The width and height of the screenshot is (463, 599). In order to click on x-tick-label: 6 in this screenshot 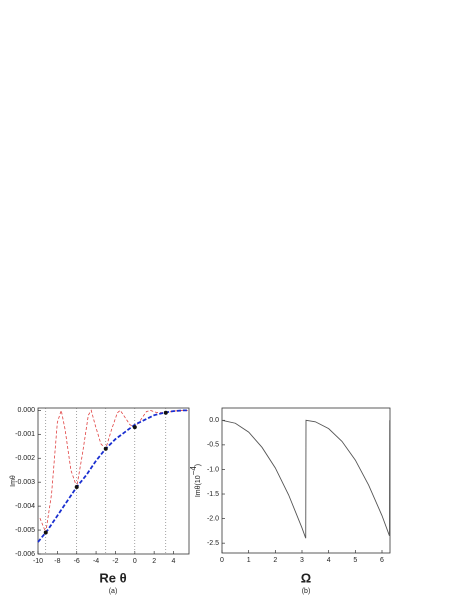, I will do `click(382, 560)`.